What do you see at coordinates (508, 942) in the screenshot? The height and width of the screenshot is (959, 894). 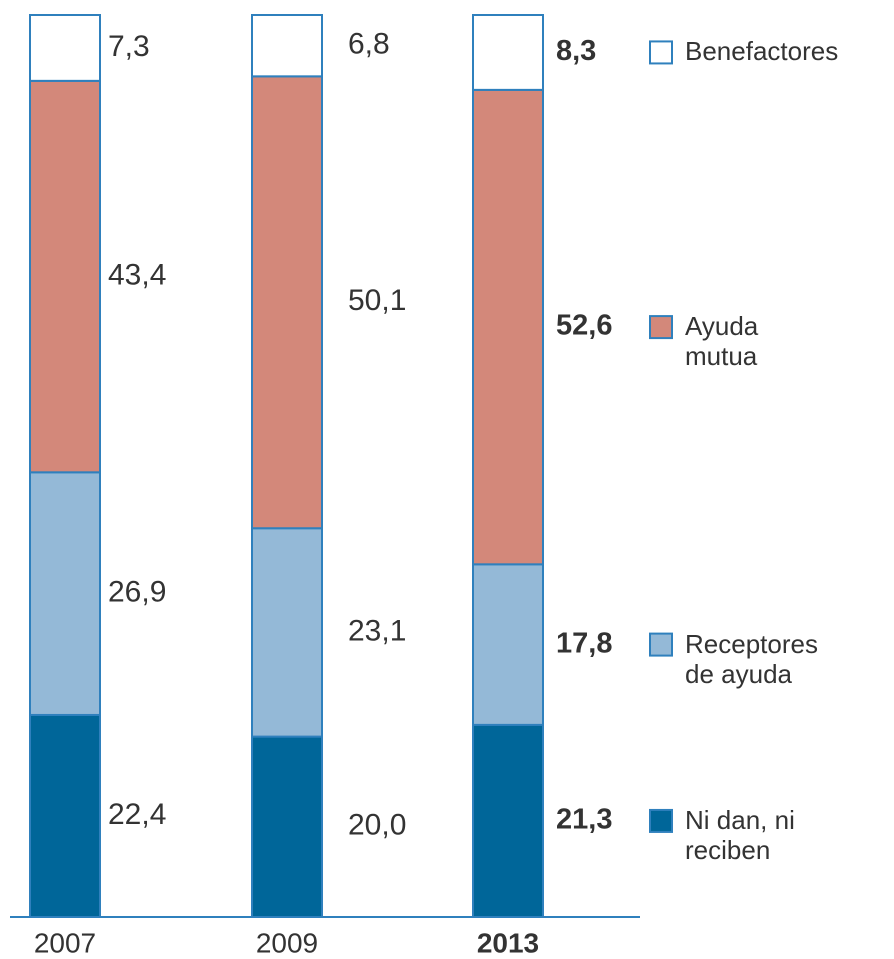 I see `x-tick-label: 2013` at bounding box center [508, 942].